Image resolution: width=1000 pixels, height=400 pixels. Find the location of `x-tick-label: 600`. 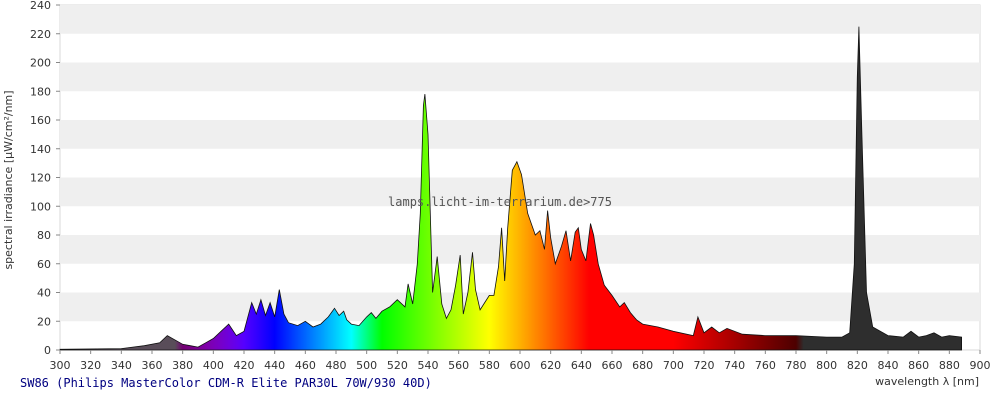

x-tick-label: 600 is located at coordinates (520, 365).